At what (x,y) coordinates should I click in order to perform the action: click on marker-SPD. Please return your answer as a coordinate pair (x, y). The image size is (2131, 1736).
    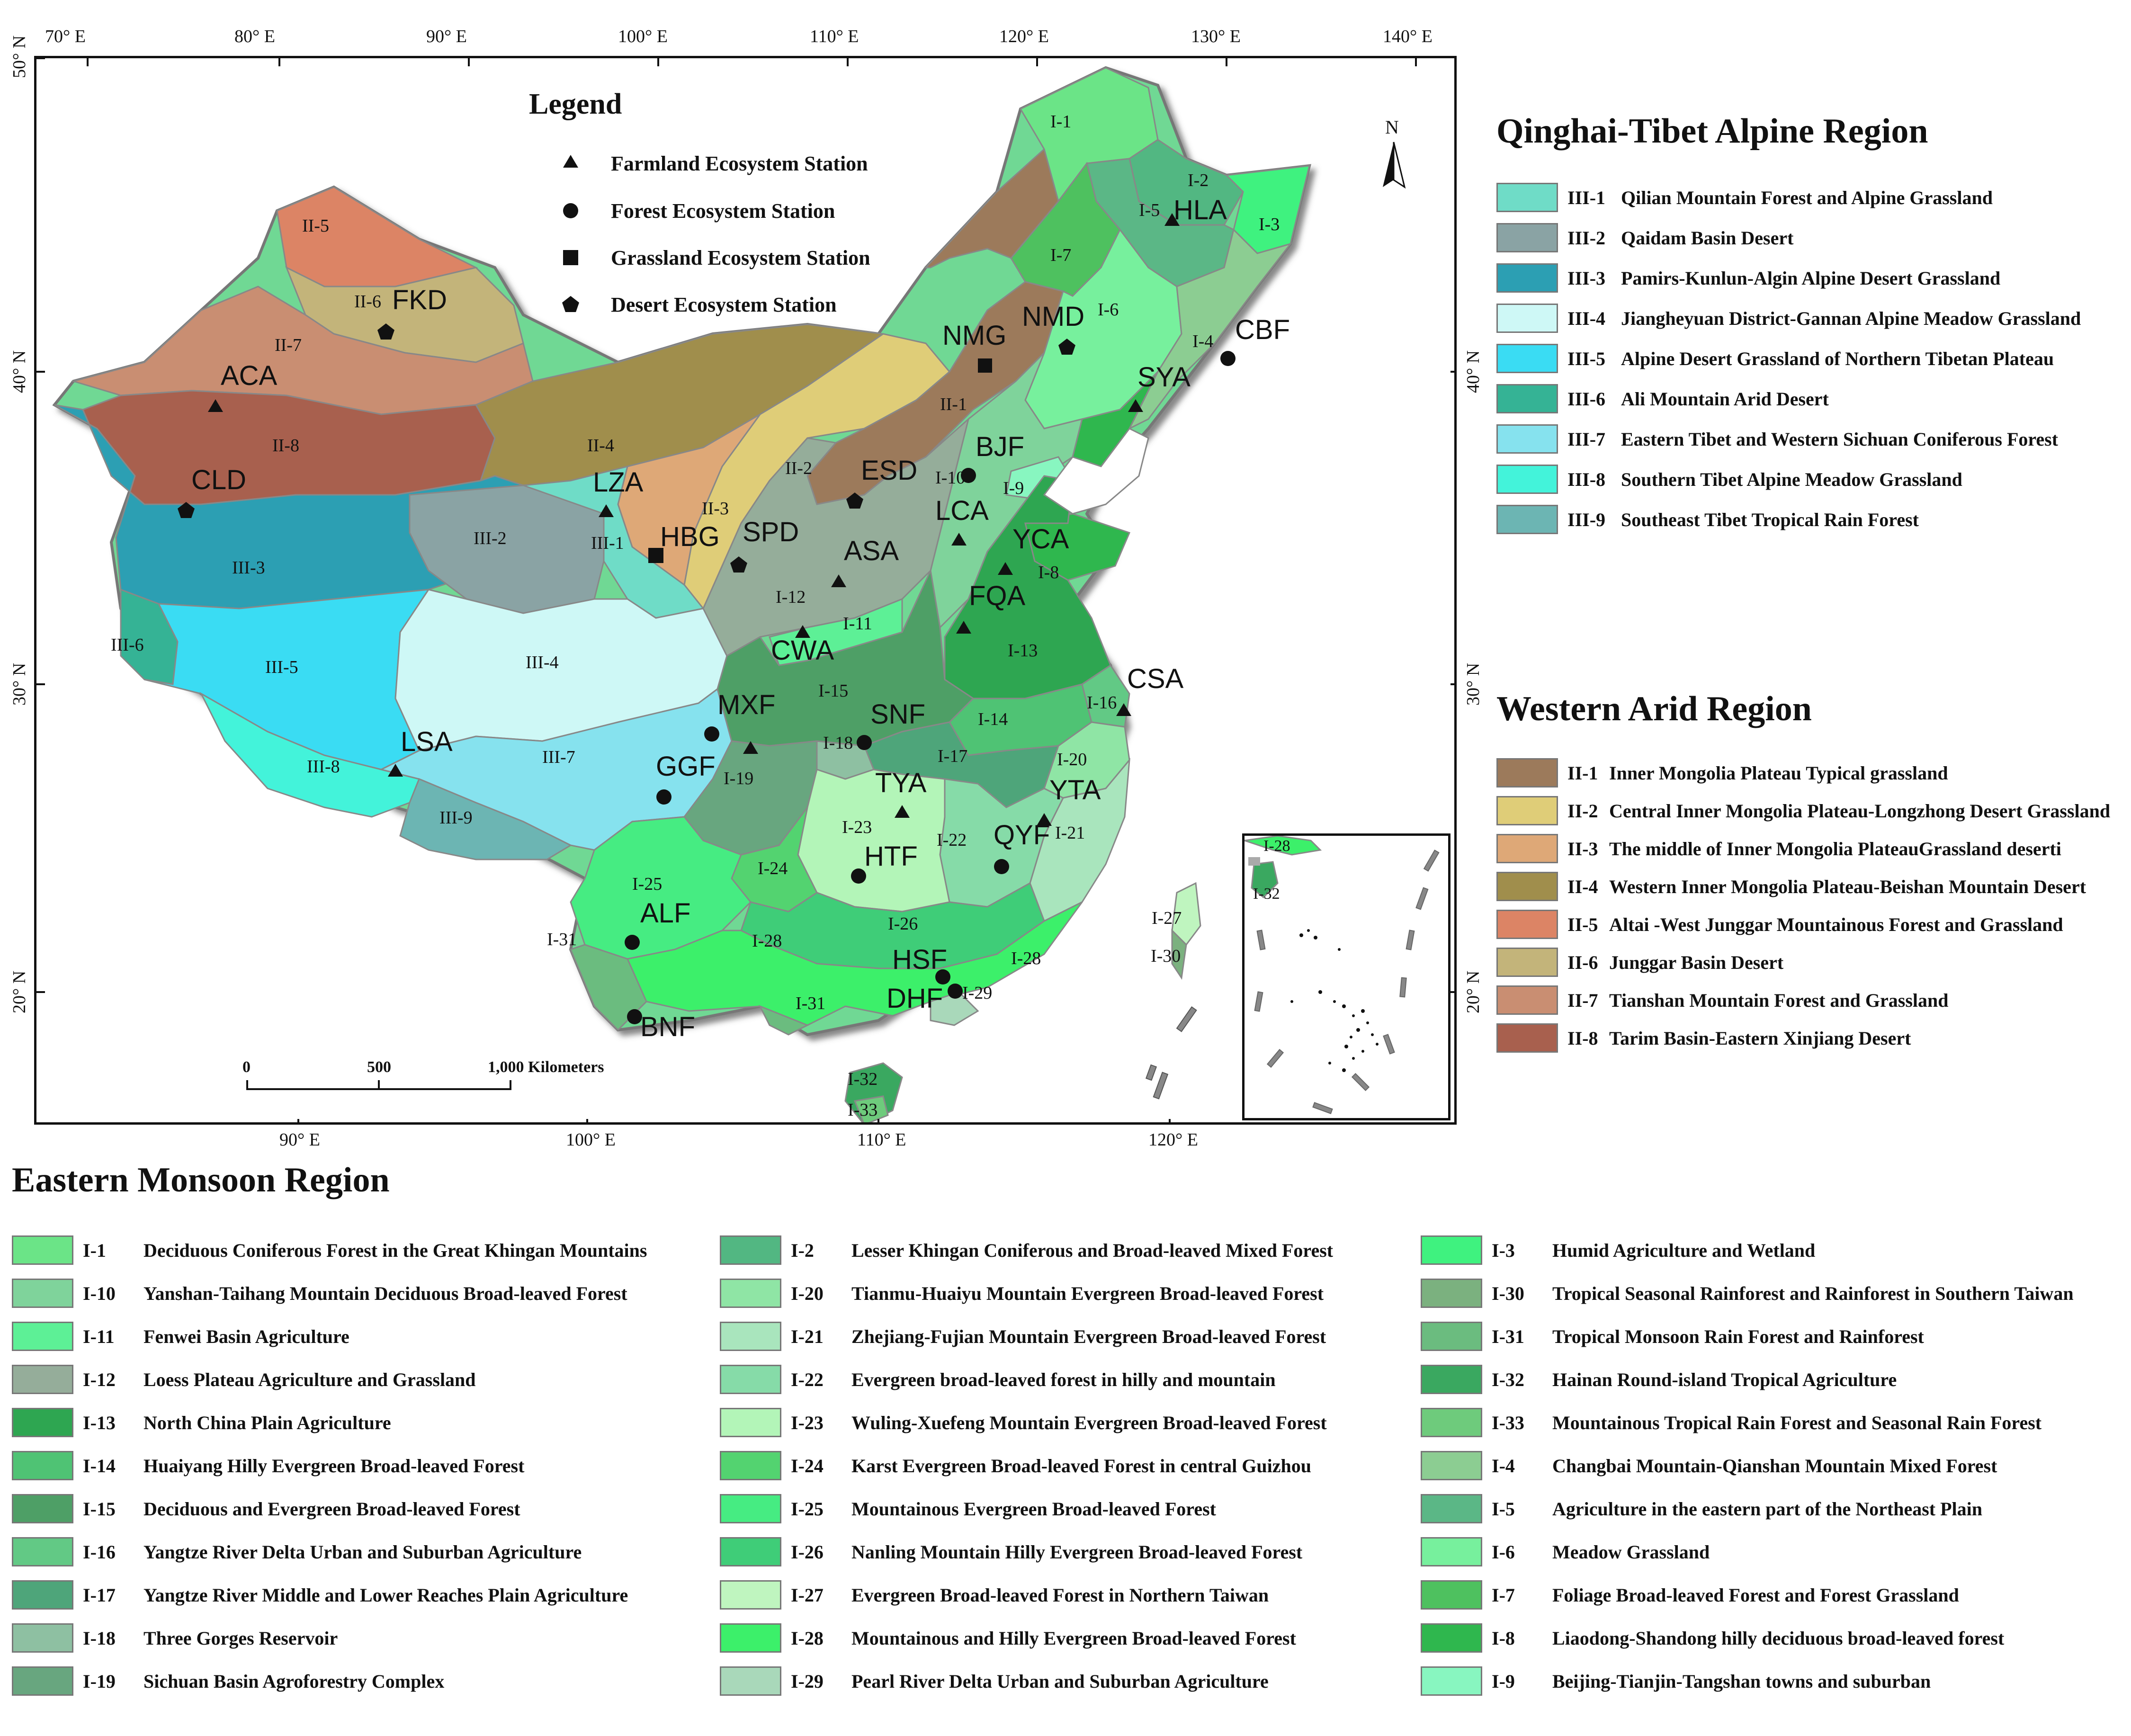
    Looking at the image, I should click on (738, 564).